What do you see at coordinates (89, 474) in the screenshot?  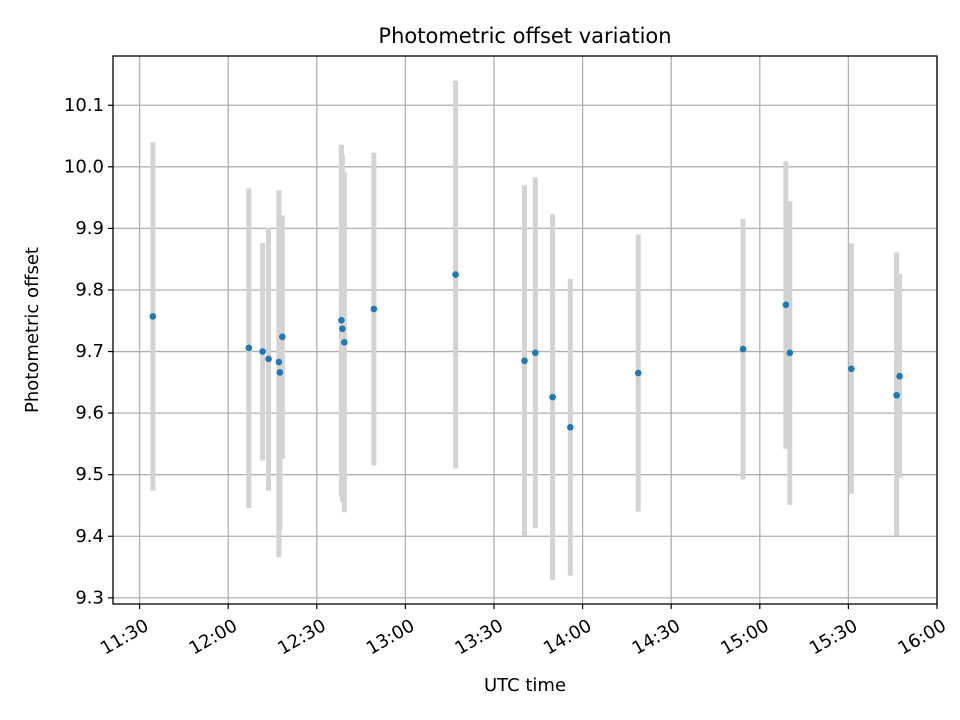 I see `y-tick-label: 9.5` at bounding box center [89, 474].